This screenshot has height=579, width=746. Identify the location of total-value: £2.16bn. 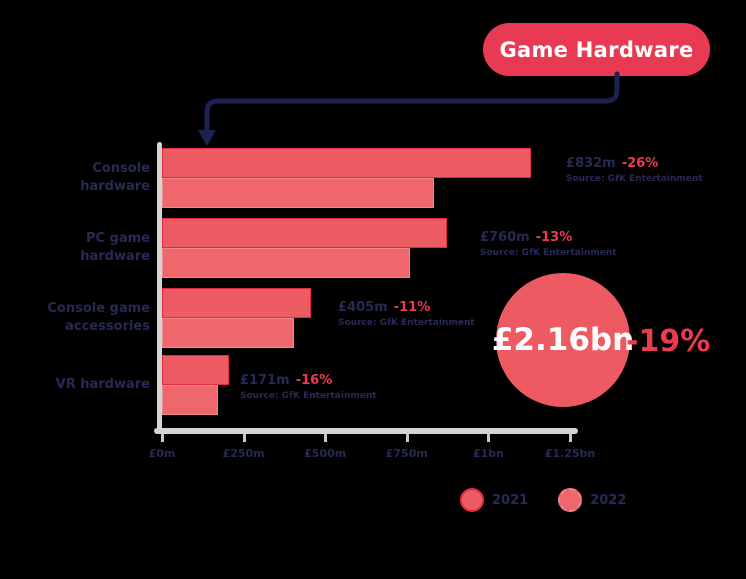
(563, 340).